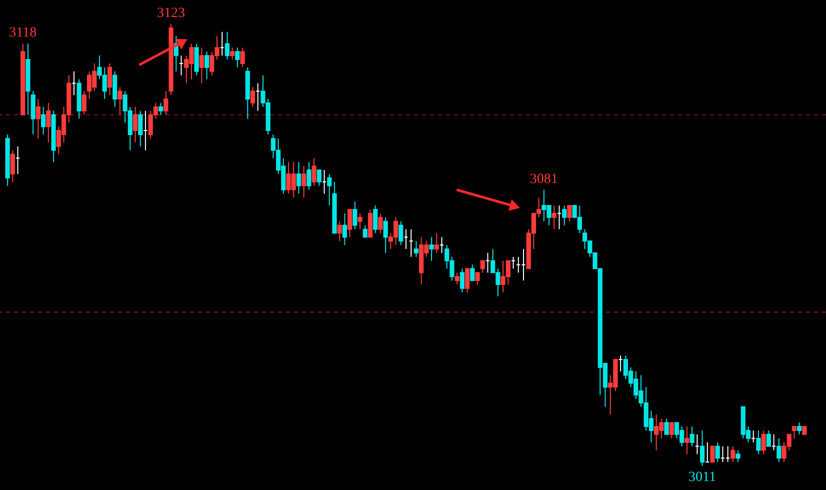  Describe the element at coordinates (171, 13) in the screenshot. I see `annotation: 3123` at that location.